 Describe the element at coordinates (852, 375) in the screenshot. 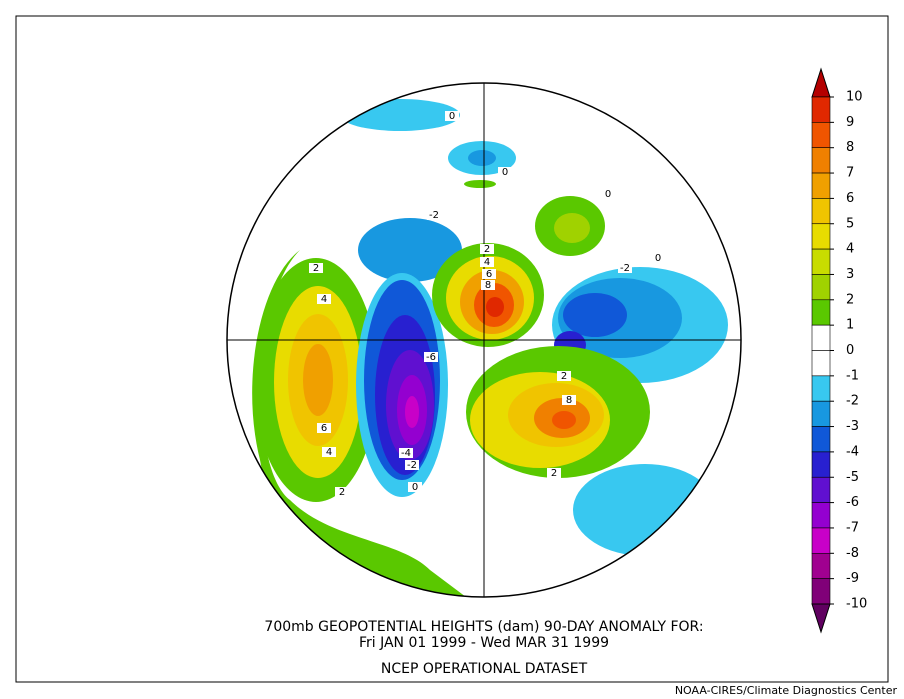

I see `colorbar-label: -1` at that location.